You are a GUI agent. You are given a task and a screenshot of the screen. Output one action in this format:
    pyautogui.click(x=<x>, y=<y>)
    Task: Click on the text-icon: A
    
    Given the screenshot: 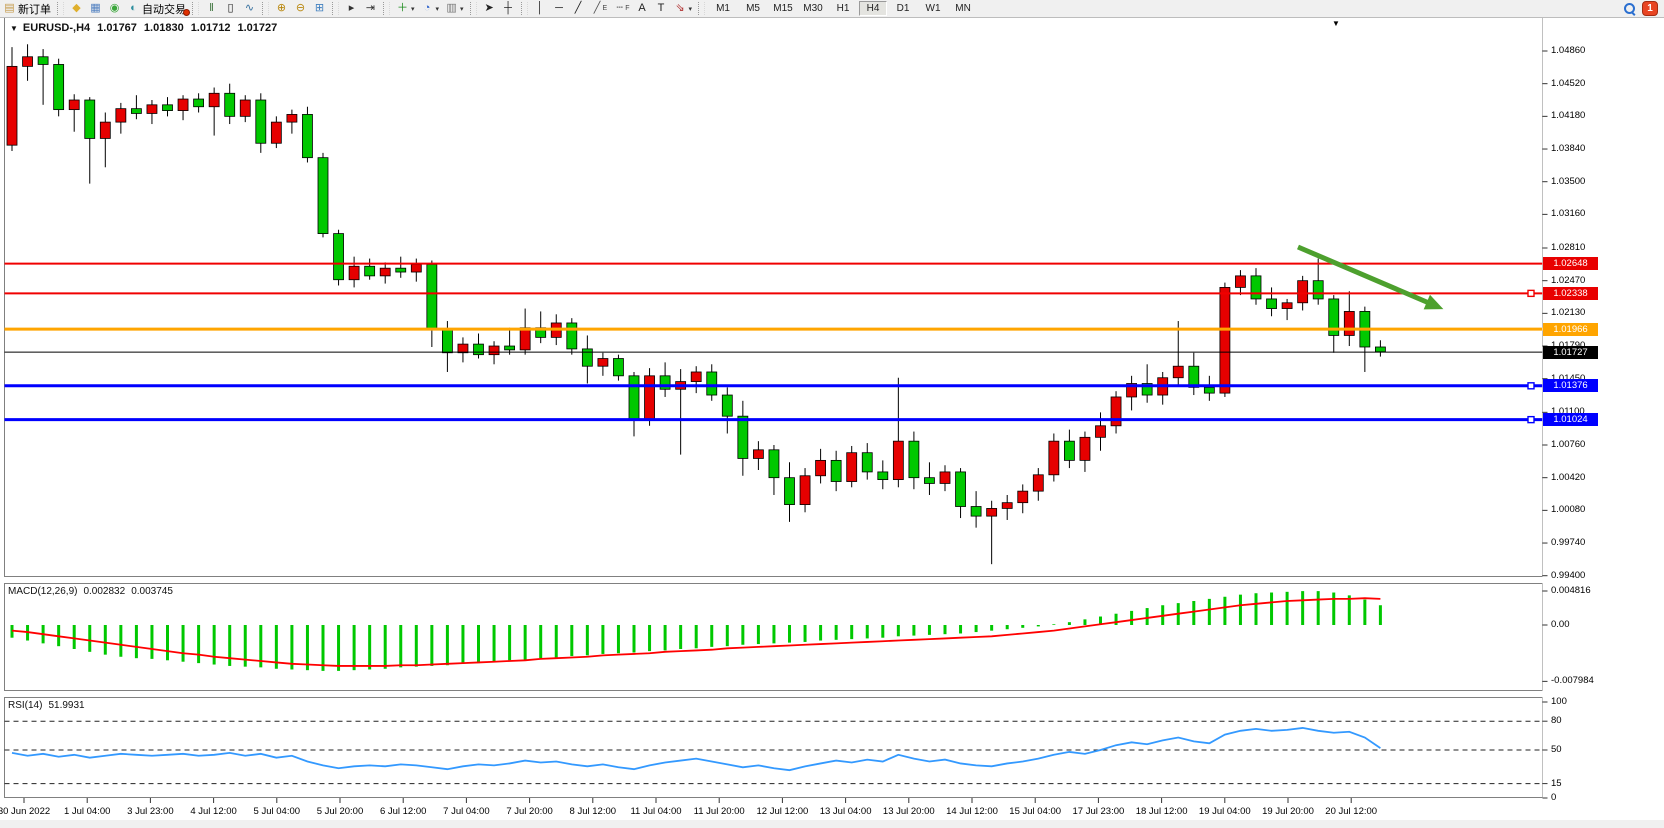 What is the action you would take?
    pyautogui.click(x=642, y=8)
    